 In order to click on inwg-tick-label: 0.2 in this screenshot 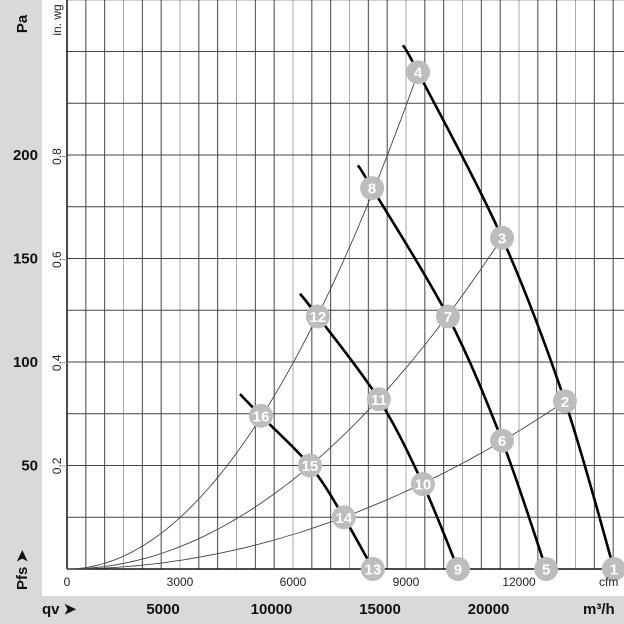, I will do `click(57, 465)`.